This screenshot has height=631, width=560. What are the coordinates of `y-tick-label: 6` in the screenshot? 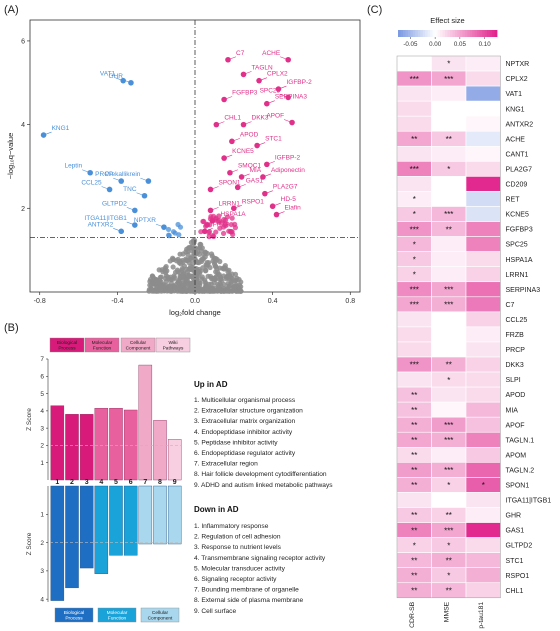 It's located at (23, 41).